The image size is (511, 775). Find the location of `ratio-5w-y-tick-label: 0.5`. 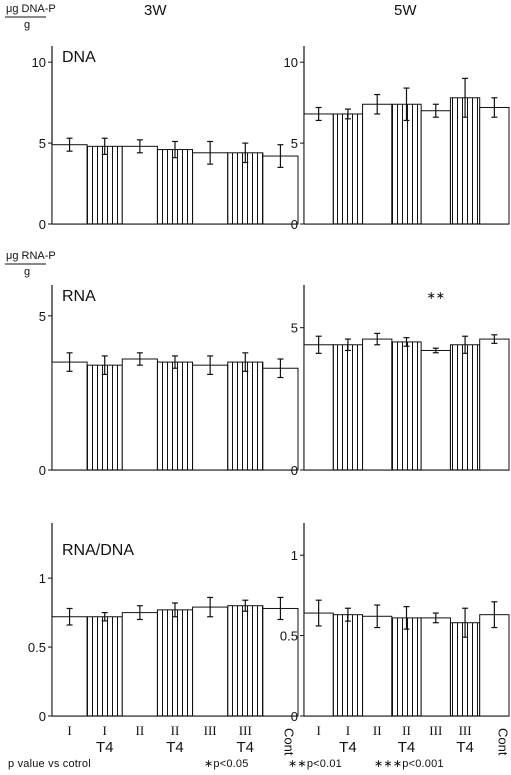

ratio-5w-y-tick-label: 0.5 is located at coordinates (289, 636).